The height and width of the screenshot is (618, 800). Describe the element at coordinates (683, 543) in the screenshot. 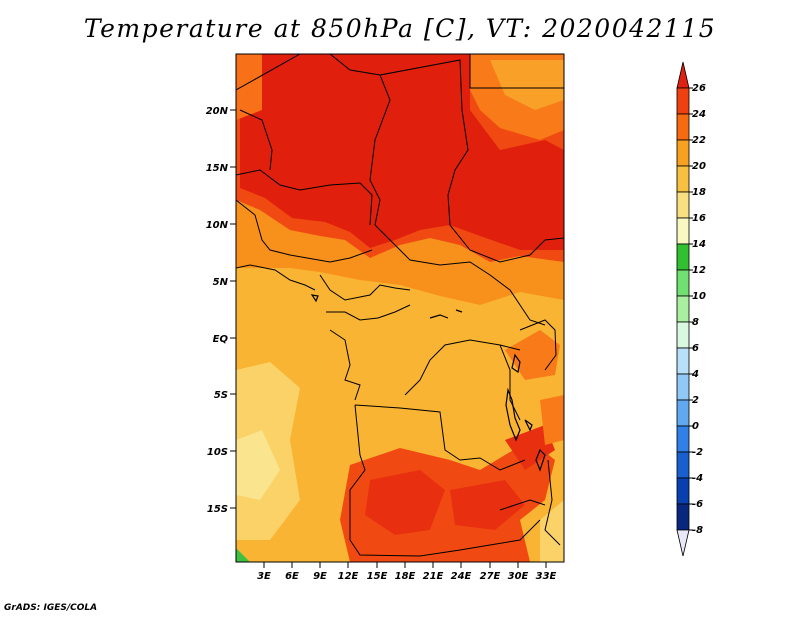

I see `colorbar-bottom-arrow` at that location.